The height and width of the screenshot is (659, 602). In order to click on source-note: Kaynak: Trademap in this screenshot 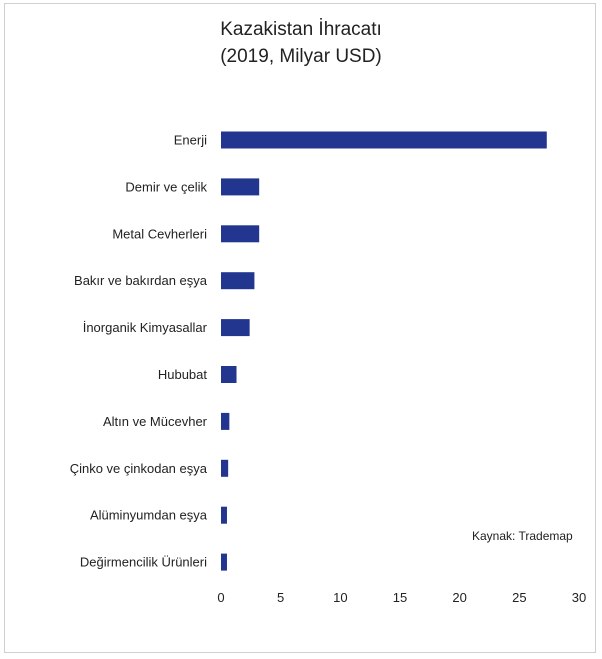, I will do `click(522, 536)`.